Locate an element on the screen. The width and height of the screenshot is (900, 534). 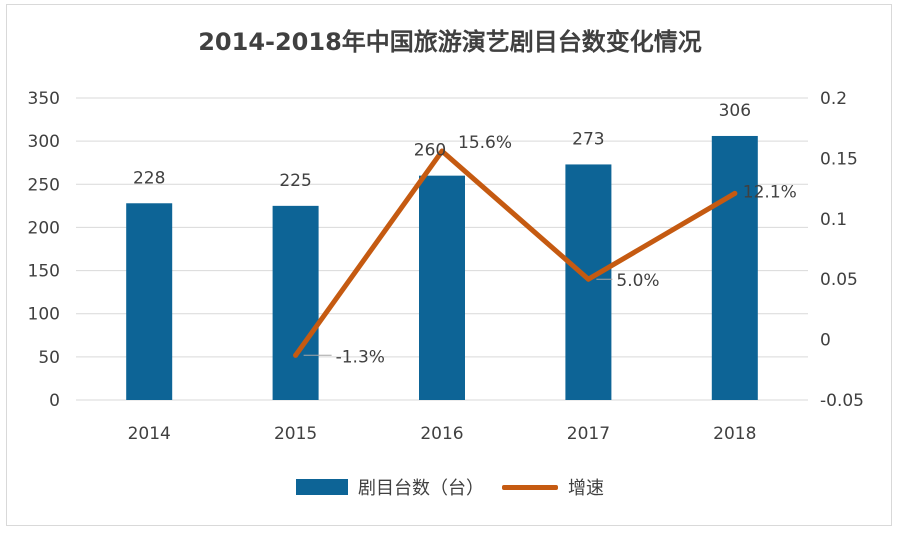
legend-line-swatch is located at coordinates (530, 487).